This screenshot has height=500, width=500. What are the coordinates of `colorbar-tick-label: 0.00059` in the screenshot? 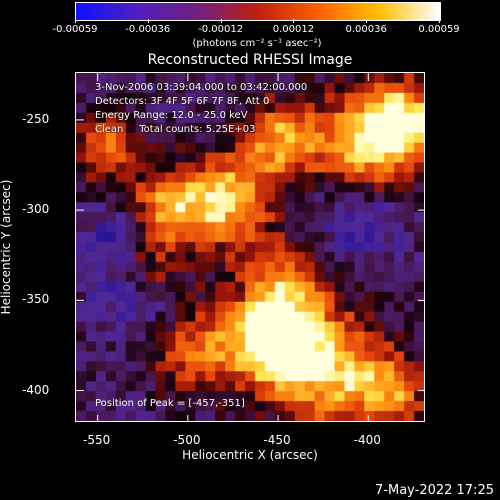 It's located at (439, 29).